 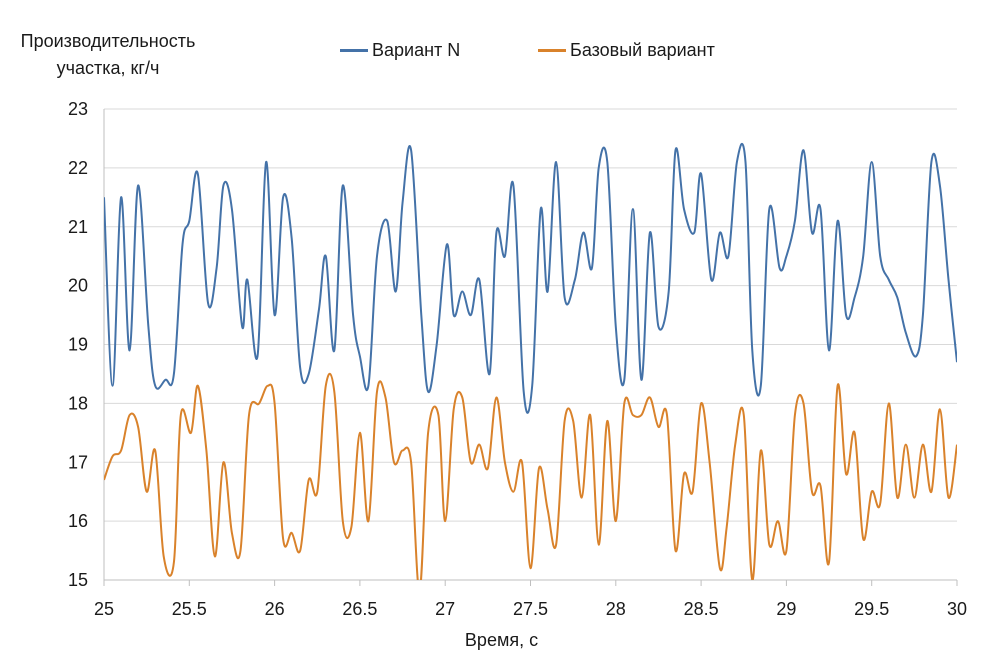 What do you see at coordinates (78, 227) in the screenshot?
I see `y-tick-label: 21` at bounding box center [78, 227].